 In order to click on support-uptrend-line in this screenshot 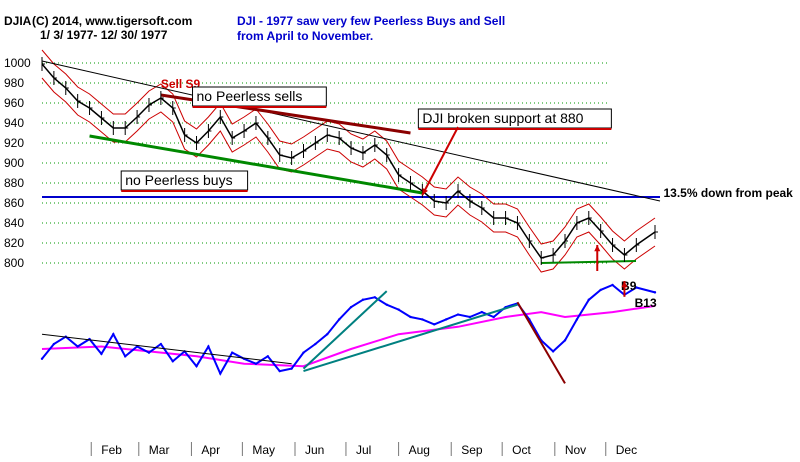, I will do `click(589, 262)`.